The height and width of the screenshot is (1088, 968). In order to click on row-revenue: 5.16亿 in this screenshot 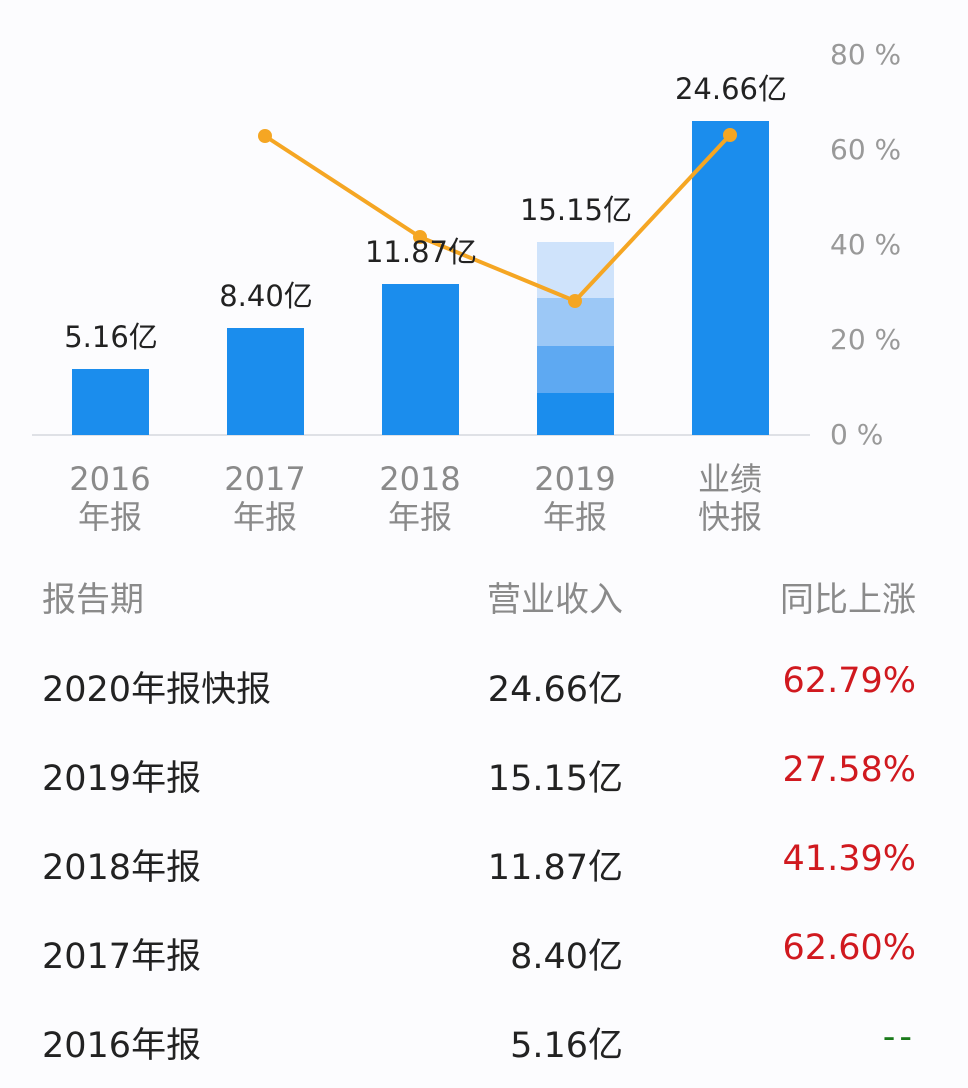, I will do `click(566, 1046)`.